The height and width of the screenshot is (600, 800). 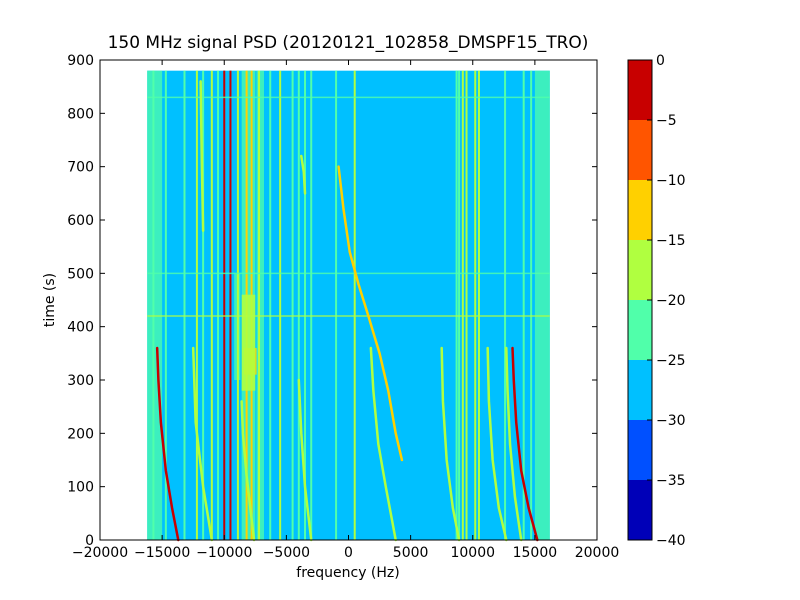 What do you see at coordinates (660, 61) in the screenshot?
I see `colorbar-tick-label: 0` at bounding box center [660, 61].